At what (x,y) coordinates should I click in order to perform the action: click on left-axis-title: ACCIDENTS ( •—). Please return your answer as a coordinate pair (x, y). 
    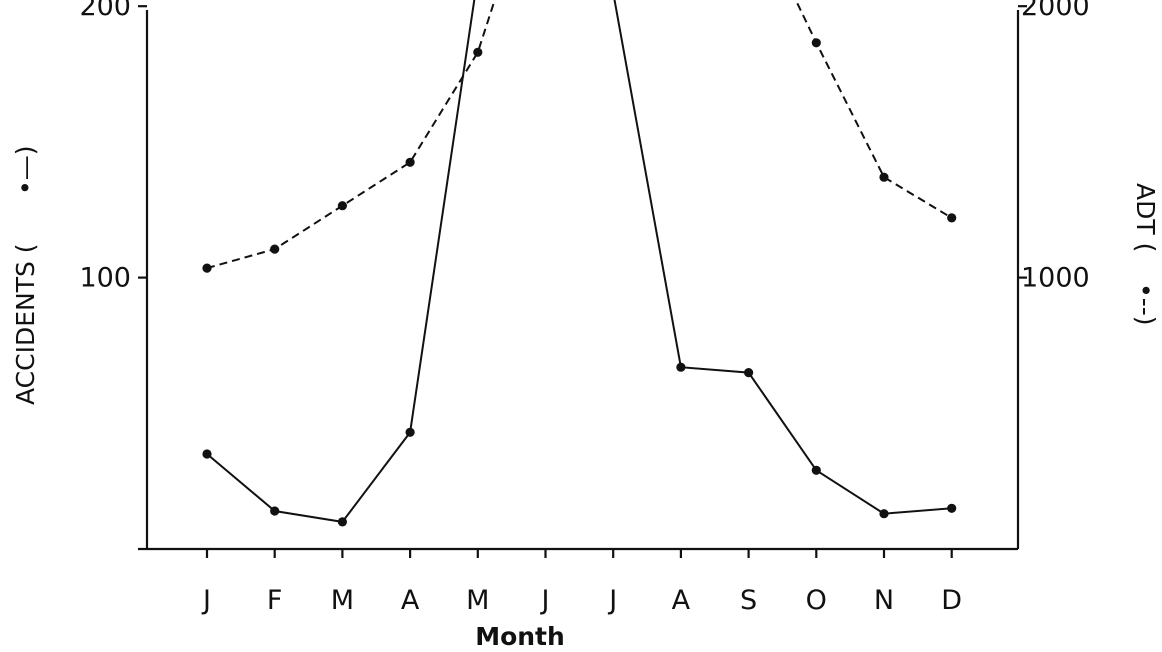
    Looking at the image, I should click on (25, 276).